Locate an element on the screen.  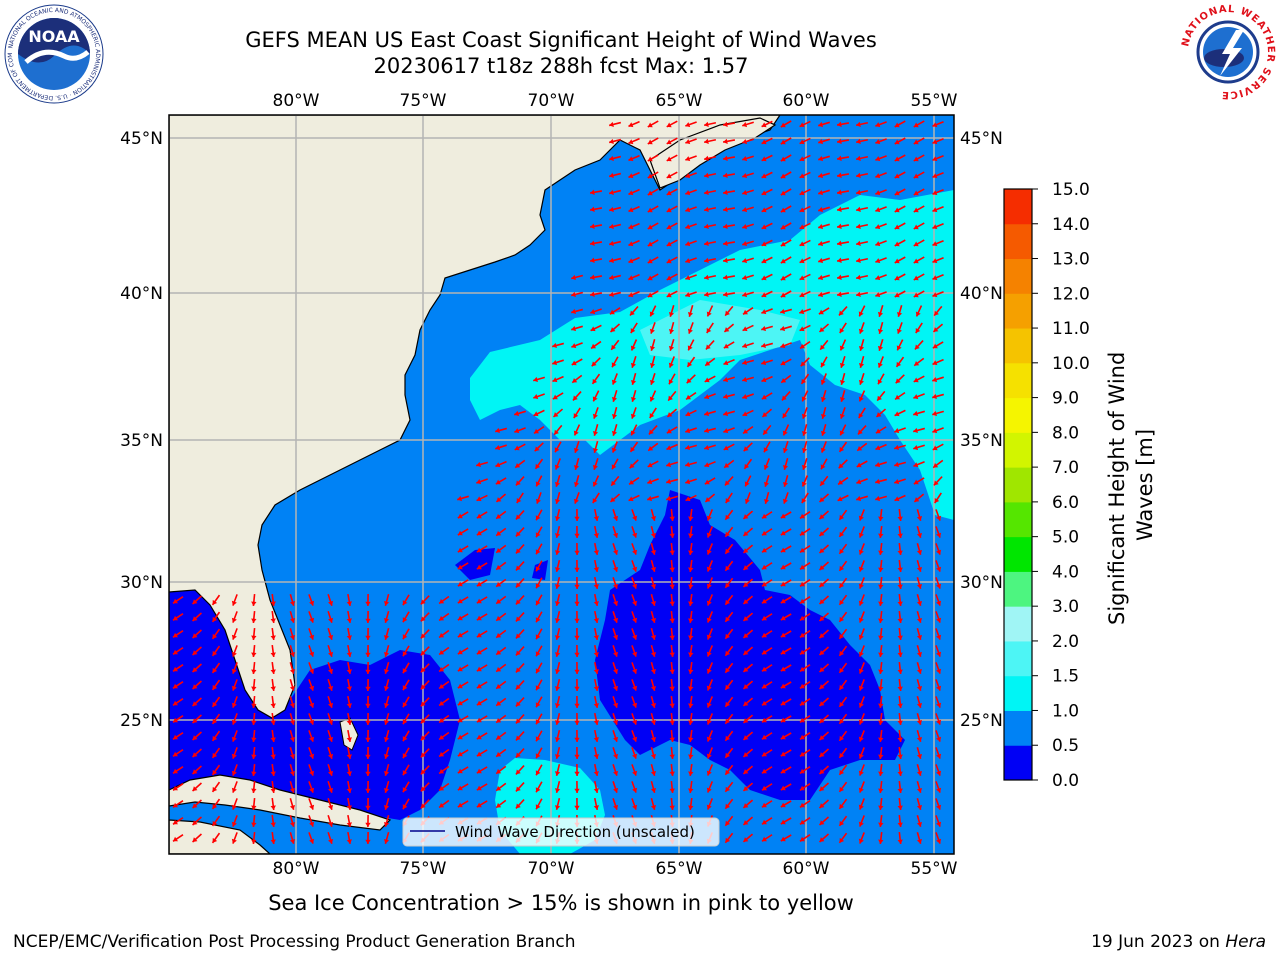
lon-label: 55°W is located at coordinates (934, 869).